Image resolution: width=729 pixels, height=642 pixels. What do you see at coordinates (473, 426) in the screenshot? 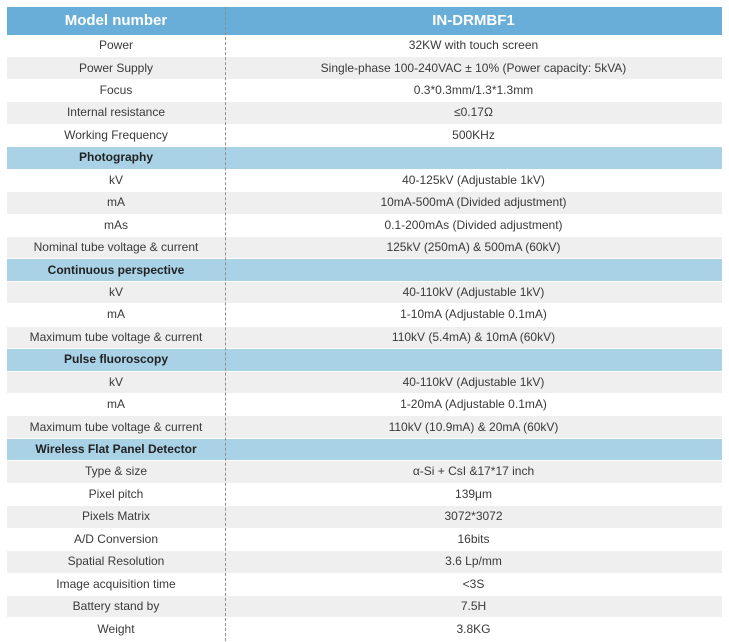
I see `row-value: 110kV (10.9mA) & 20mA (60kV)` at bounding box center [473, 426].